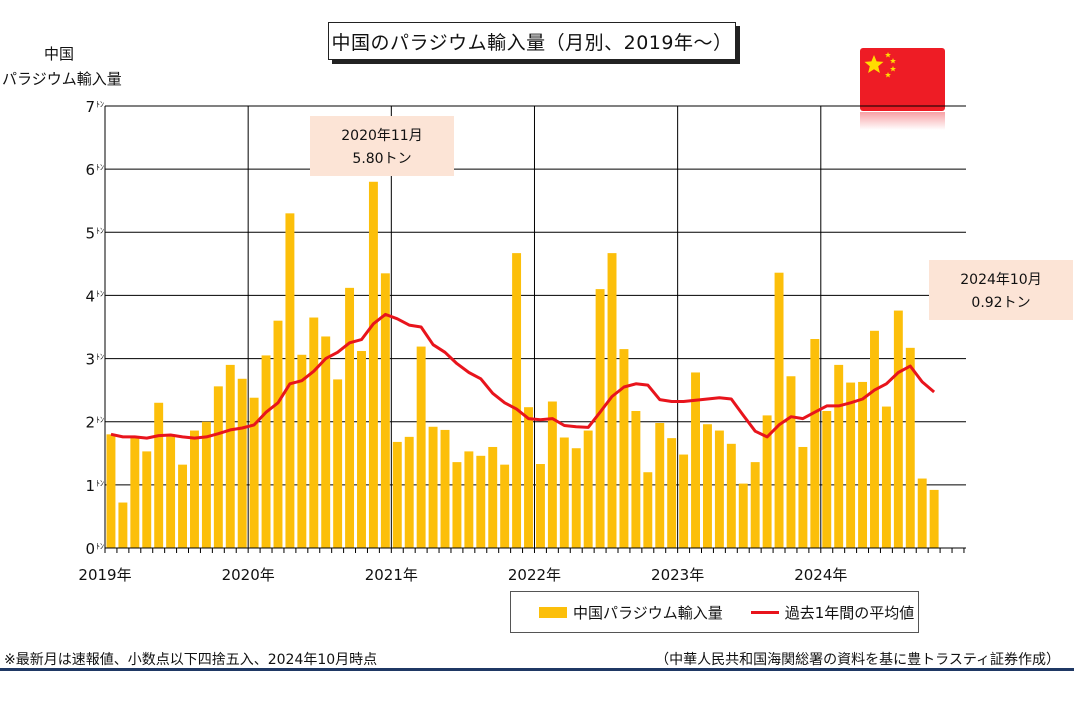  What do you see at coordinates (532, 41) in the screenshot?
I see `chart-title: 中国のパラジウム輸入量（月別、2019年～）` at bounding box center [532, 41].